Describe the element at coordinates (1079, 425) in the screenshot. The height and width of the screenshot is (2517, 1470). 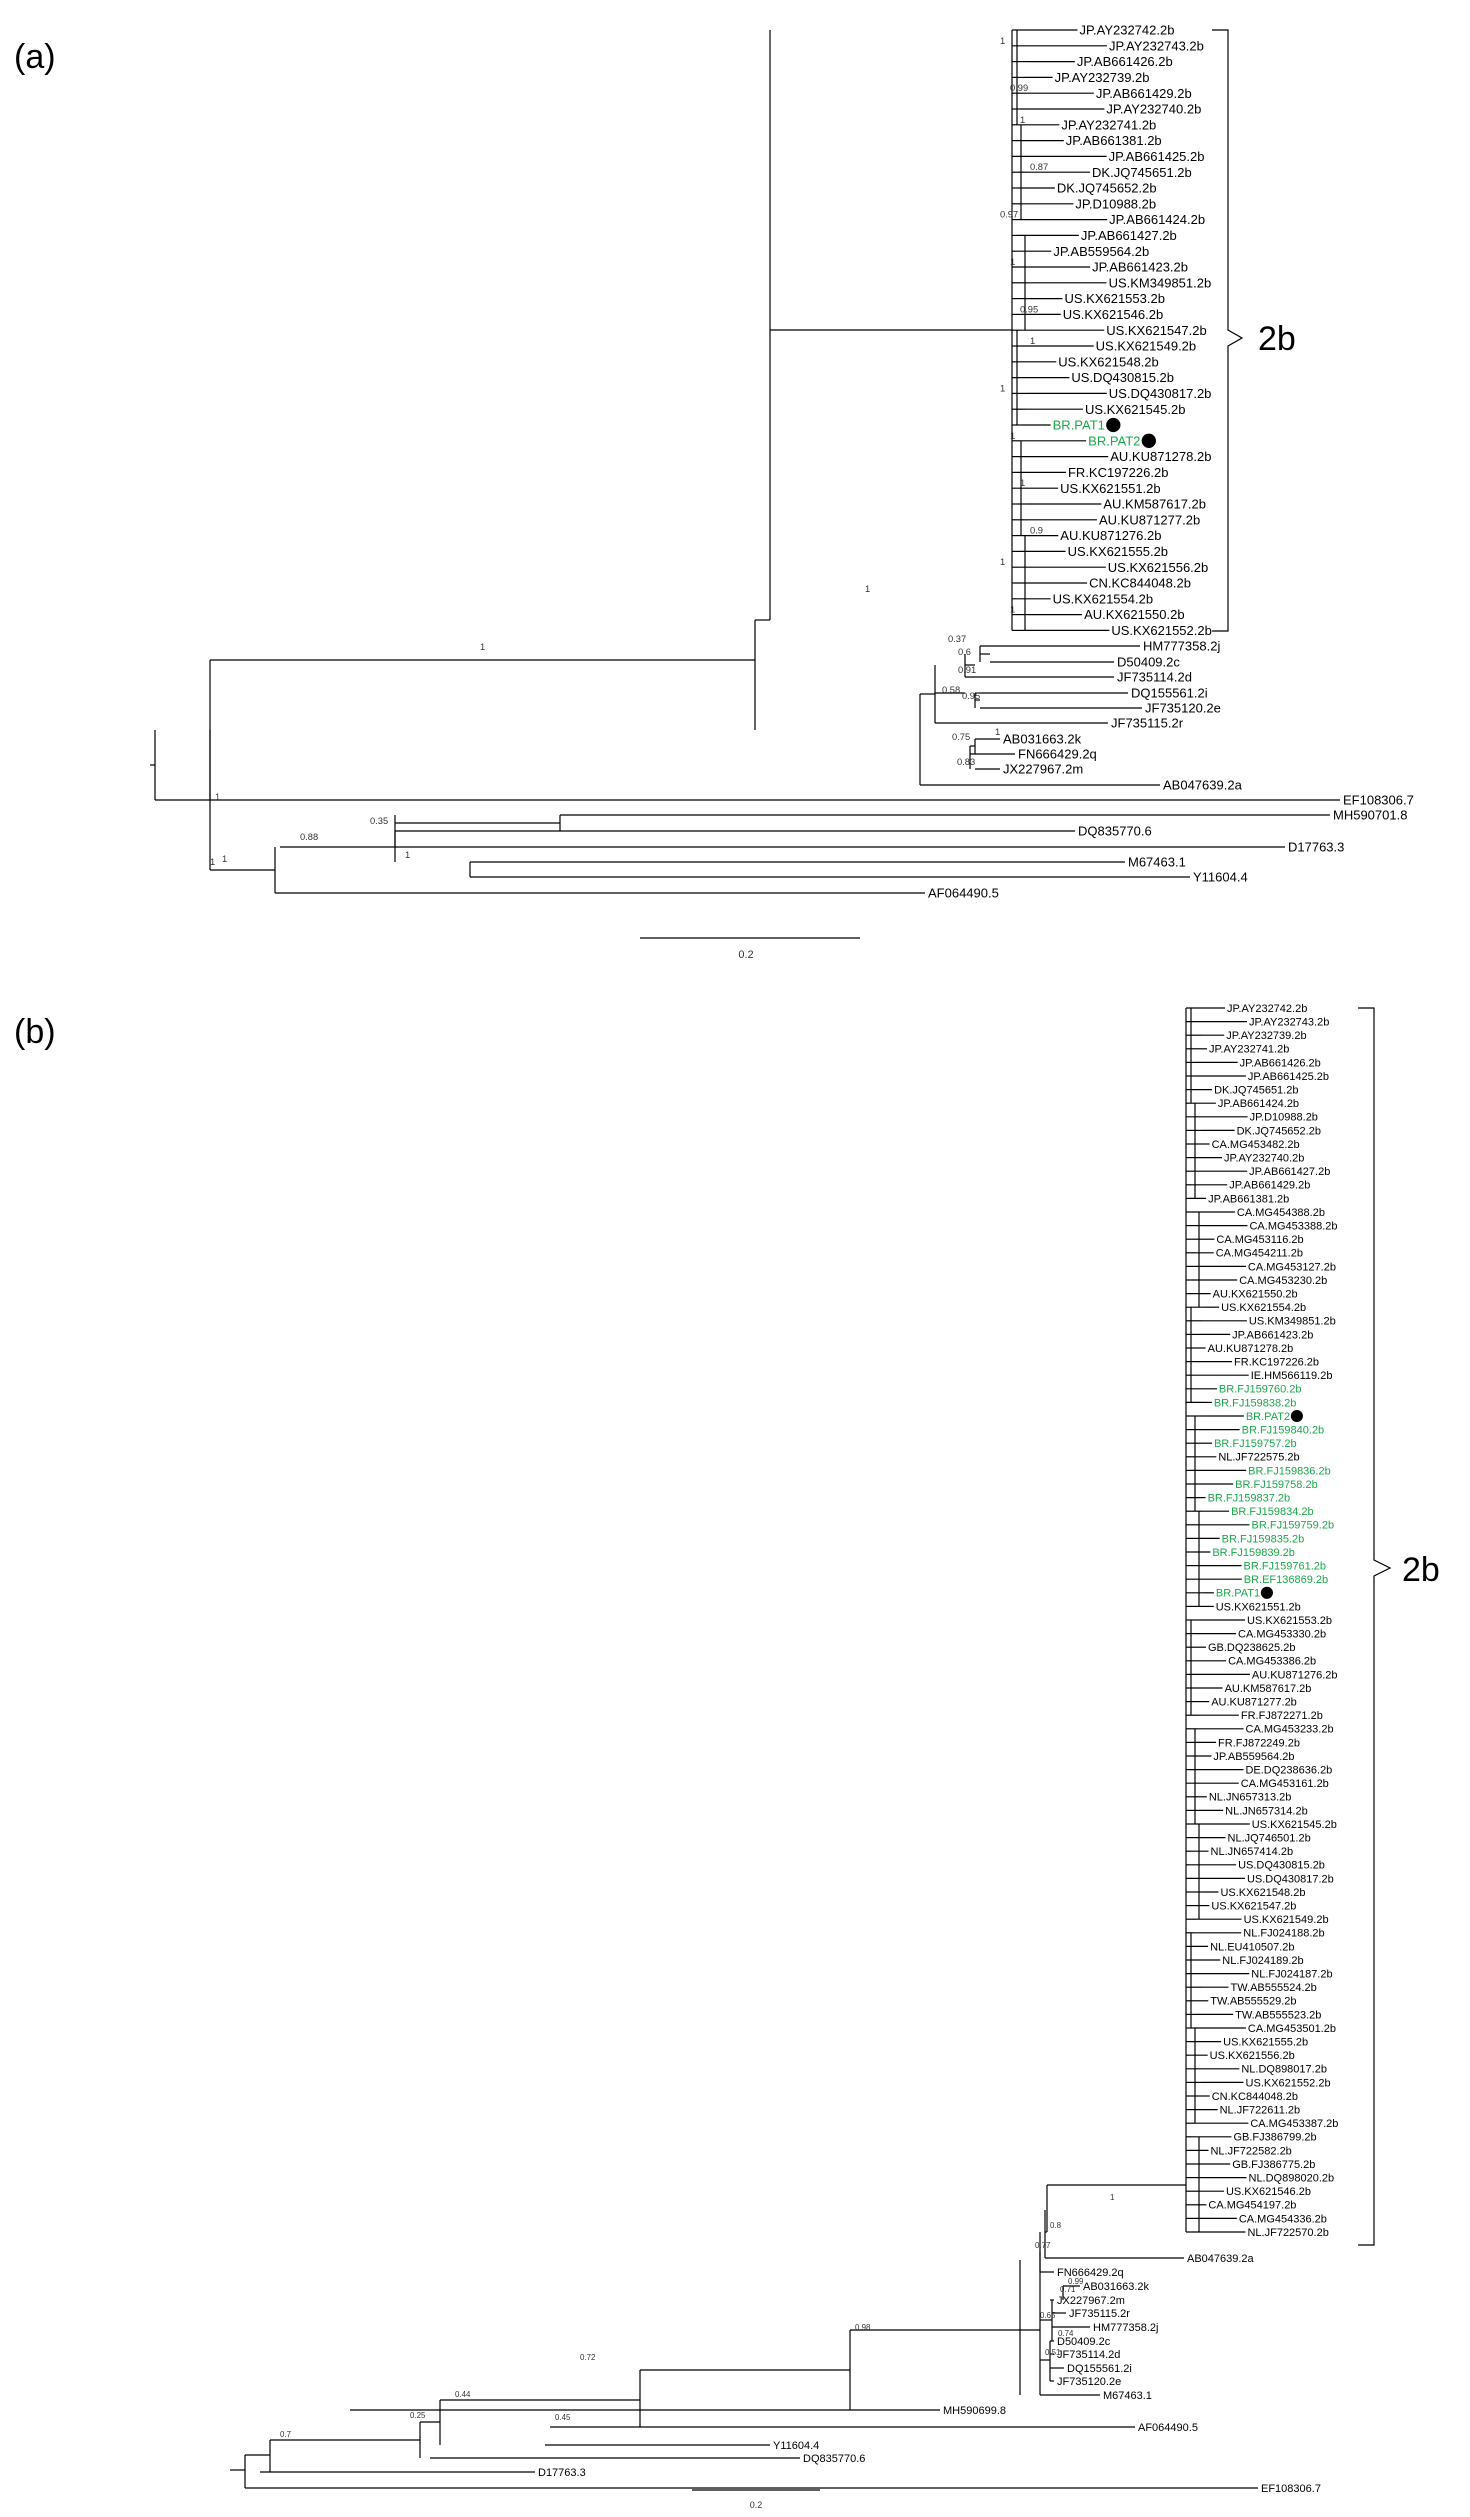
I see `leaf-label: BR.PAT1` at that location.